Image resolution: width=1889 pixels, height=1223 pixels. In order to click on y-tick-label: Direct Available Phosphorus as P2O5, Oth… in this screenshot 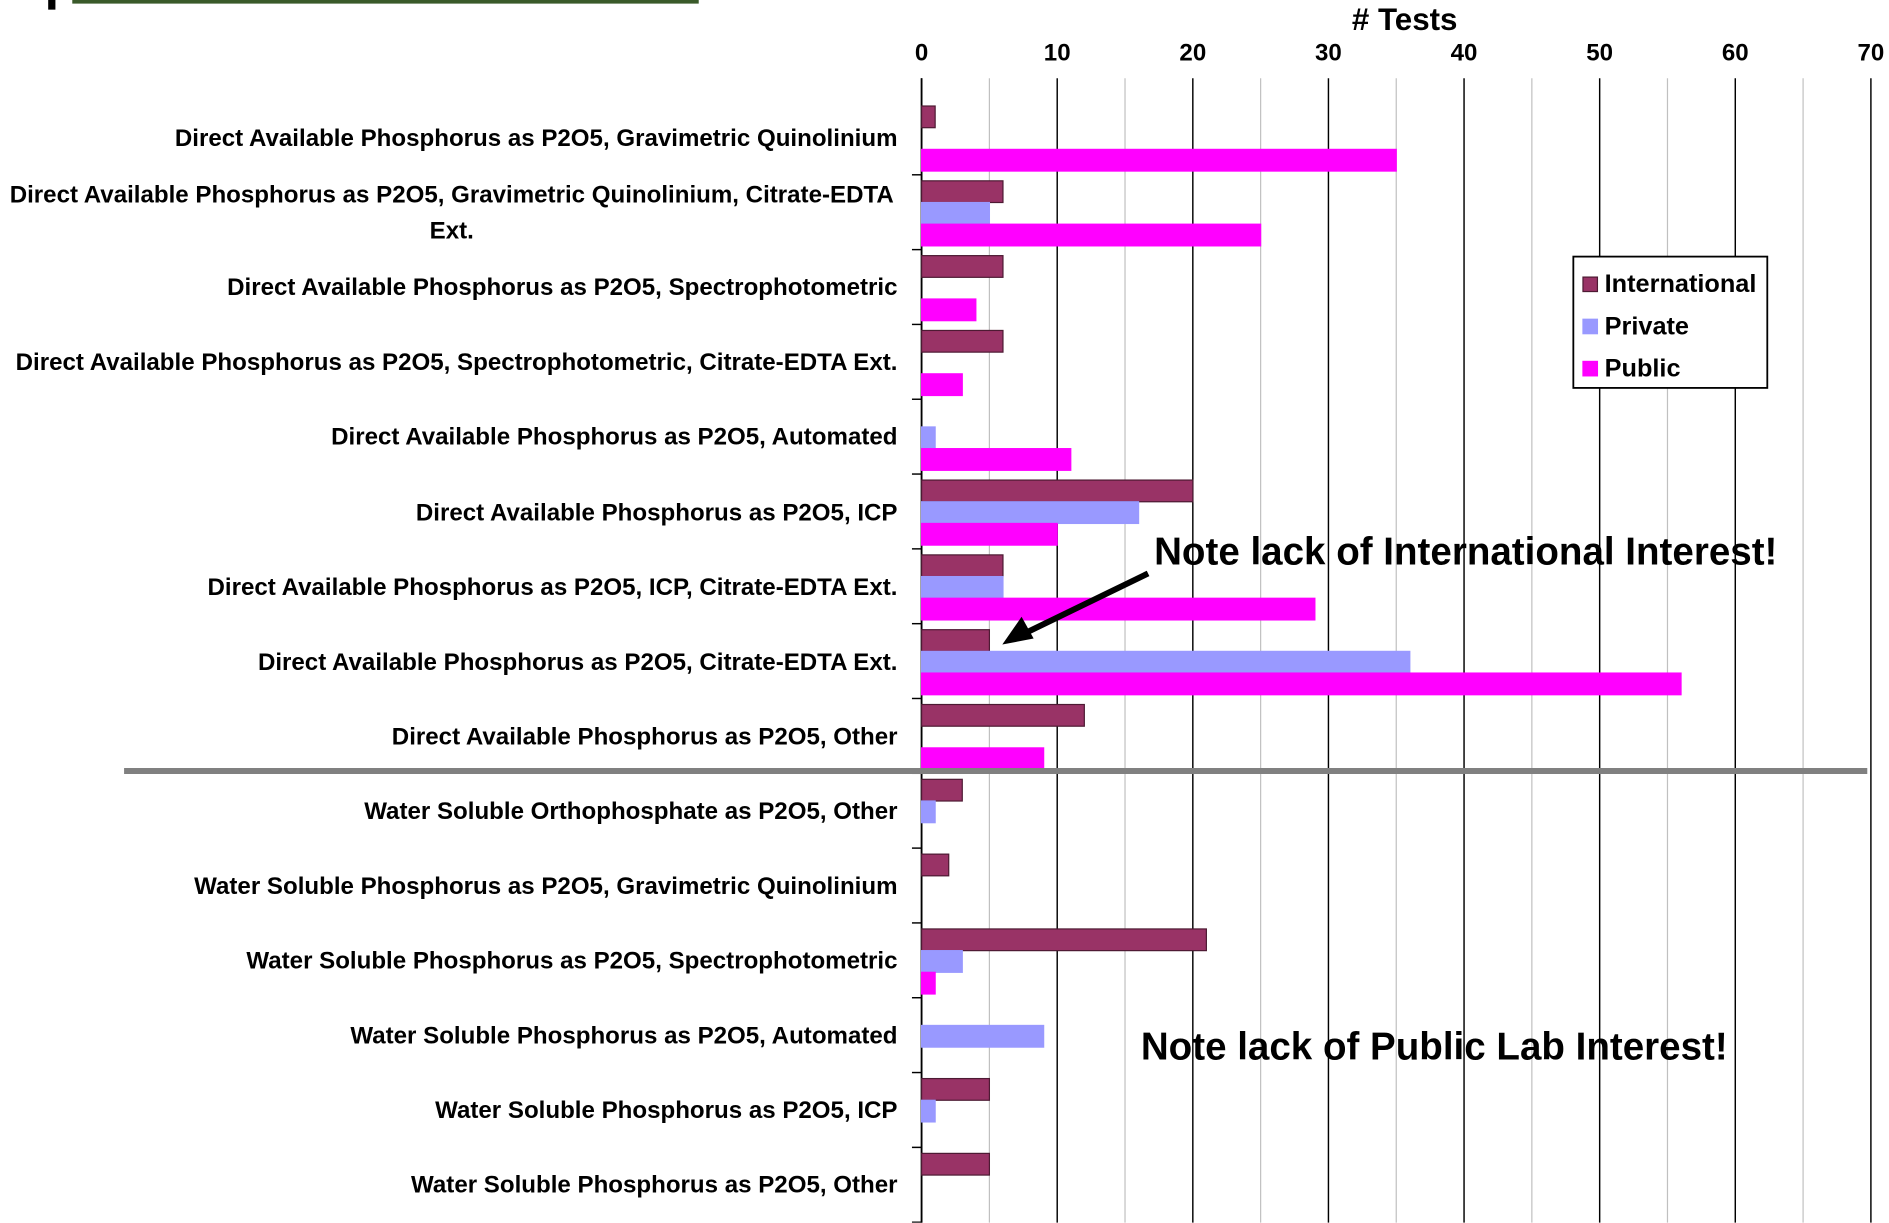, I will do `click(644, 737)`.